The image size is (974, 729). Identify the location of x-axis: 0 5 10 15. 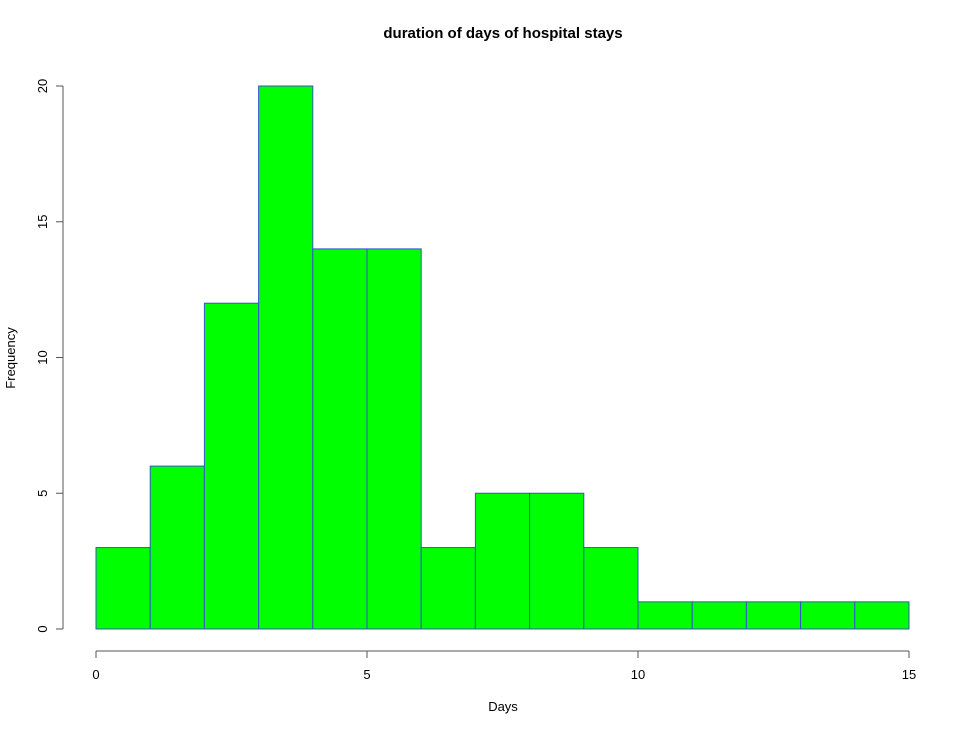
(504, 666).